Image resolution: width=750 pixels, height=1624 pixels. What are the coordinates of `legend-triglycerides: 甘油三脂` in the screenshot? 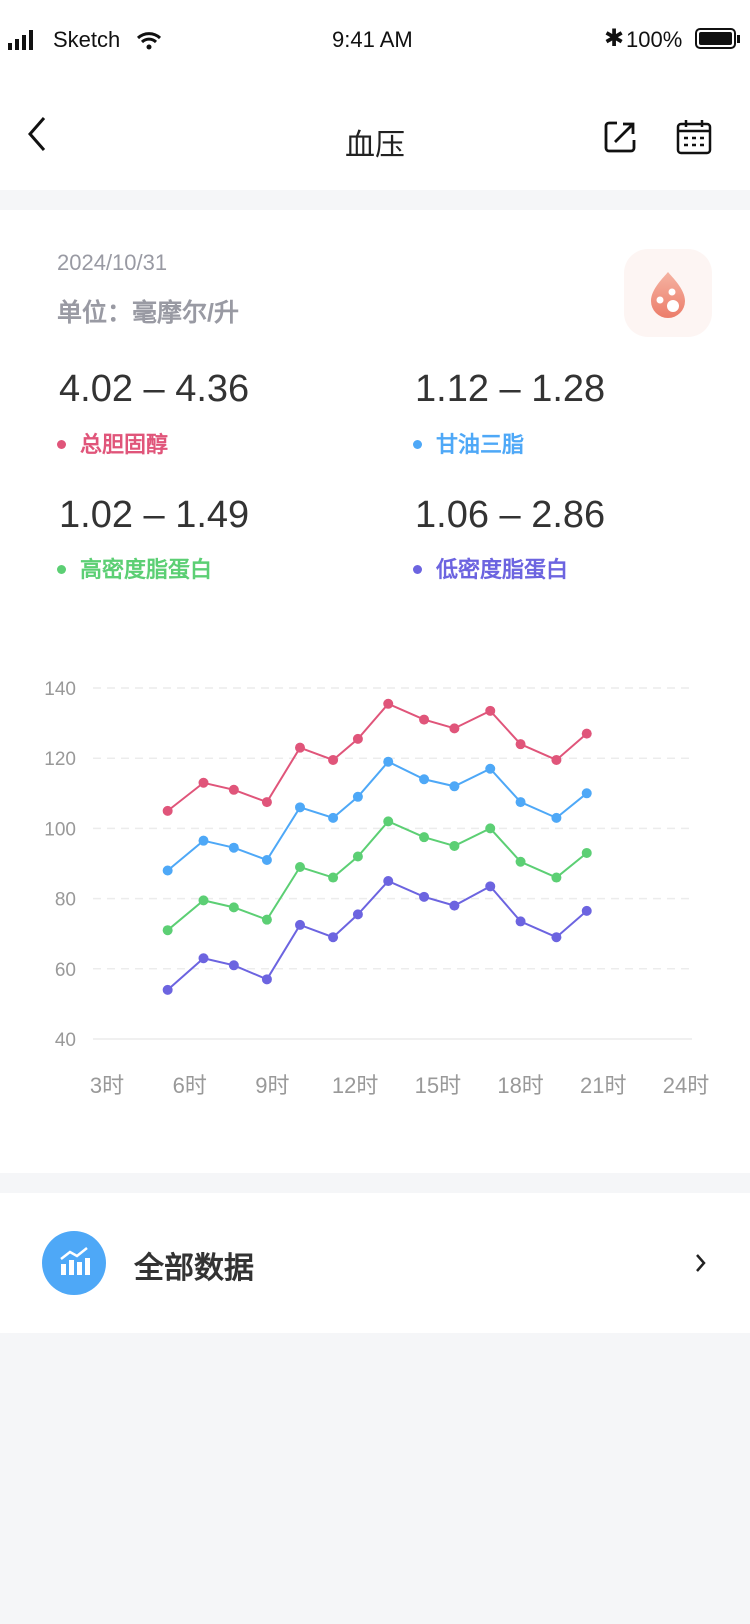 It's located at (468, 443).